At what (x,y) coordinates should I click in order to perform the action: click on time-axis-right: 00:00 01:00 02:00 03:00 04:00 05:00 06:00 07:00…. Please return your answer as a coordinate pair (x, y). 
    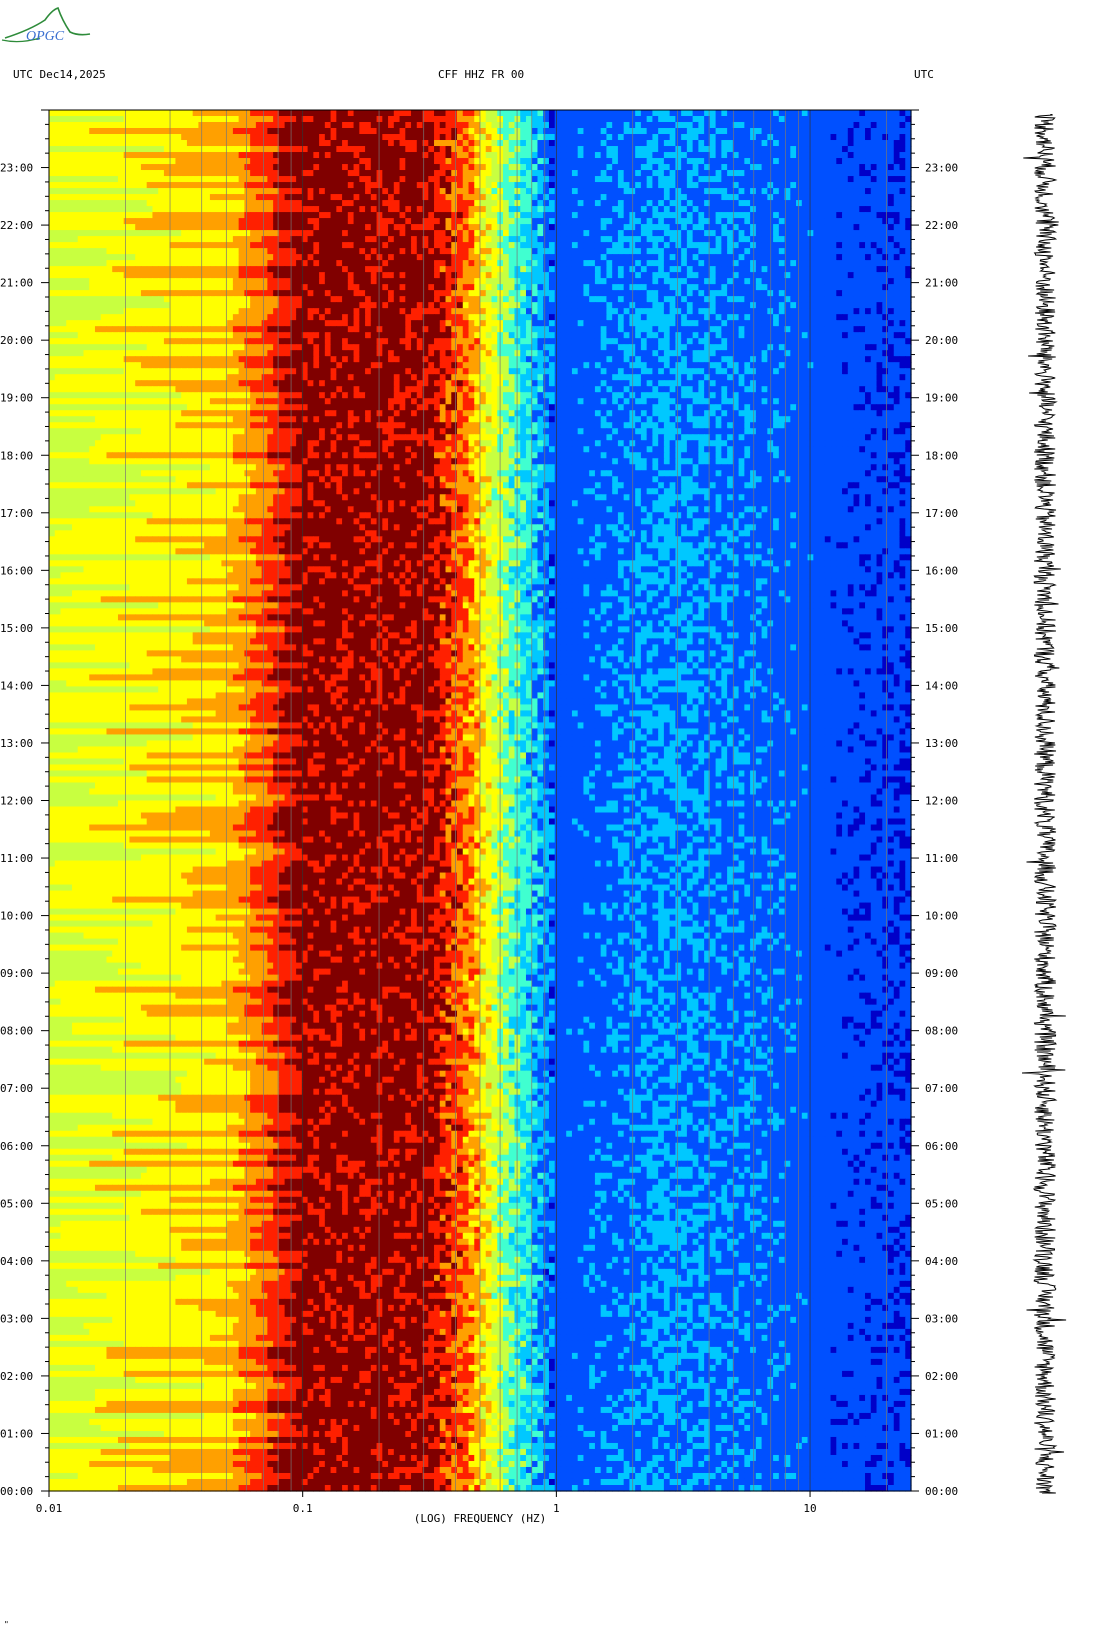
    Looking at the image, I should click on (934, 804).